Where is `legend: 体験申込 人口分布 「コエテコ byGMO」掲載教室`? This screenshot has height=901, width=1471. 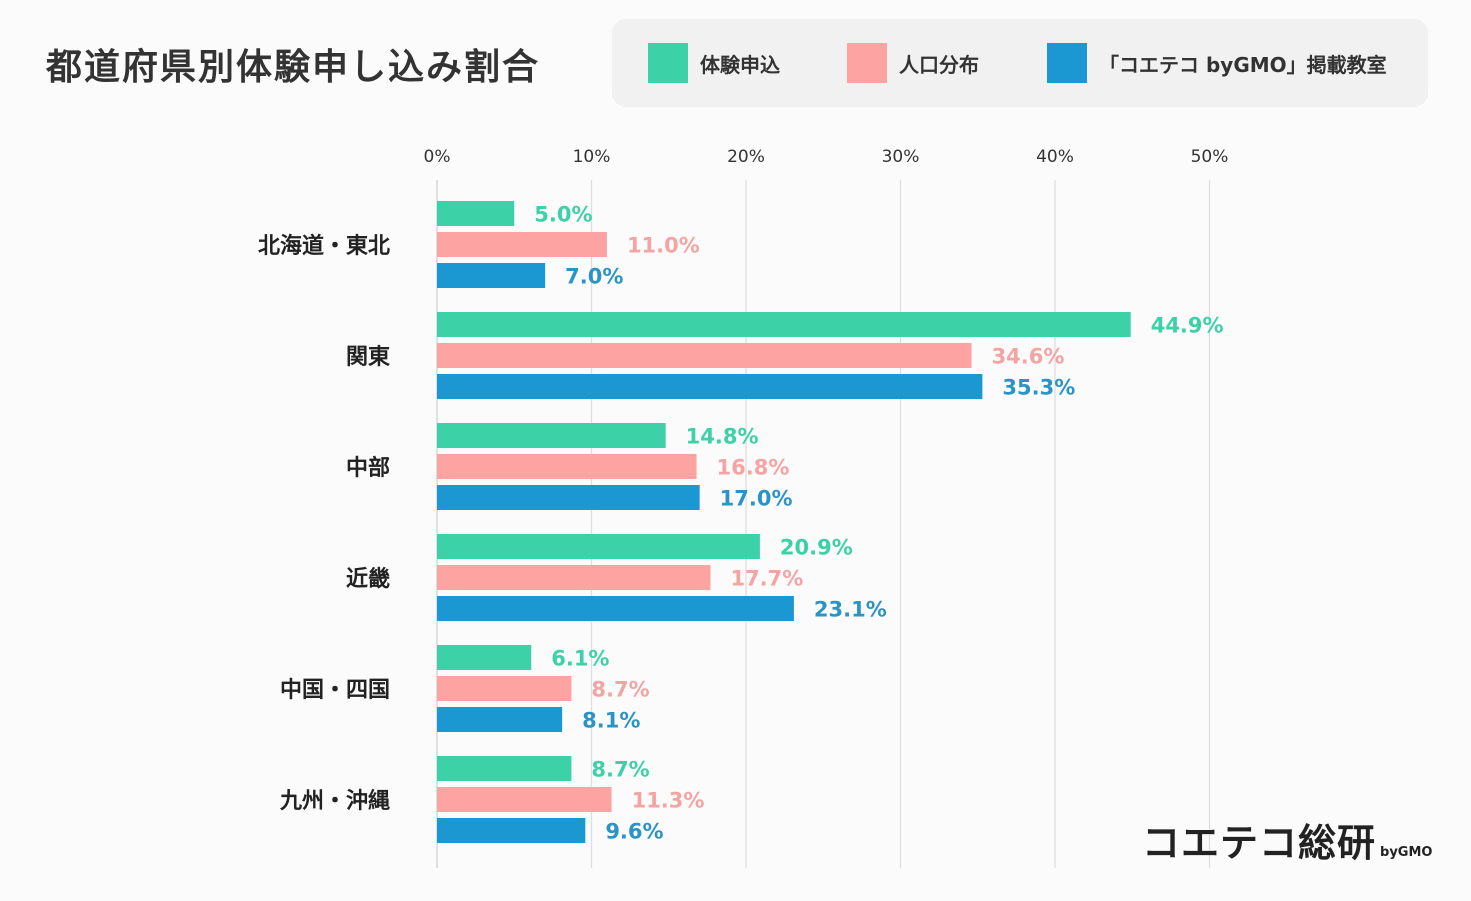
legend: 体験申込 人口分布 「コエテコ byGMO」掲載教室 is located at coordinates (1020, 63).